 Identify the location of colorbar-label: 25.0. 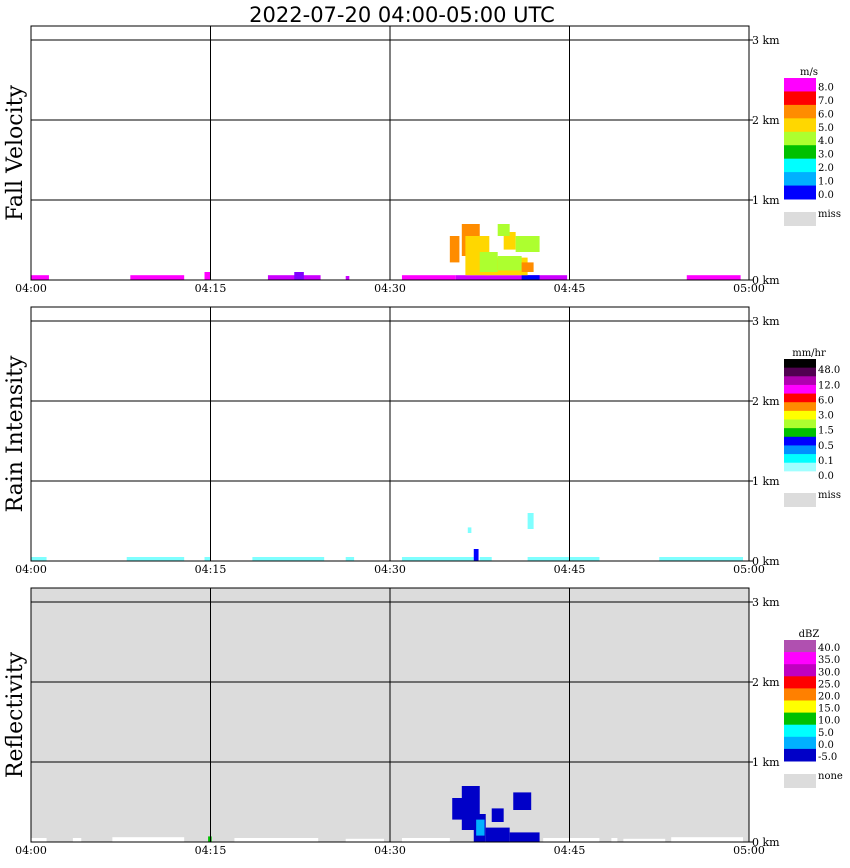
(829, 684).